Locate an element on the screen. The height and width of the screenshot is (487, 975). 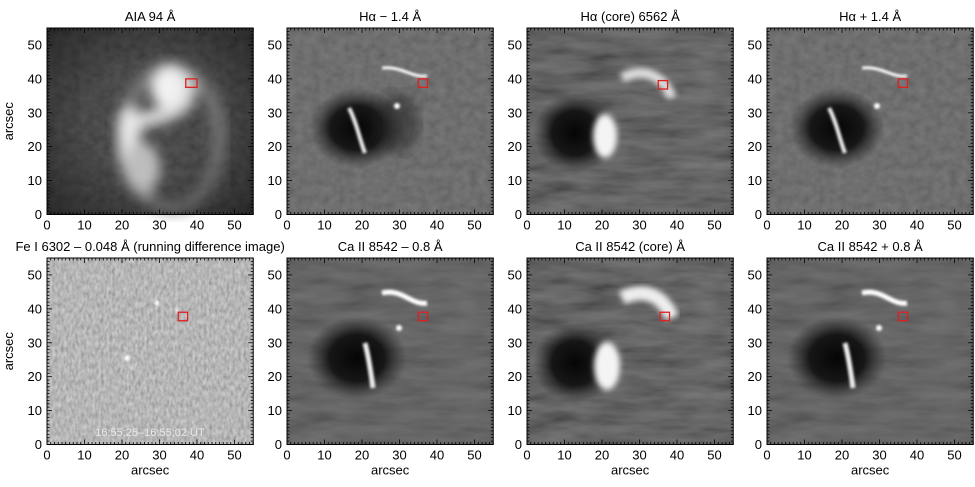
panel-1-image is located at coordinates (150, 121).